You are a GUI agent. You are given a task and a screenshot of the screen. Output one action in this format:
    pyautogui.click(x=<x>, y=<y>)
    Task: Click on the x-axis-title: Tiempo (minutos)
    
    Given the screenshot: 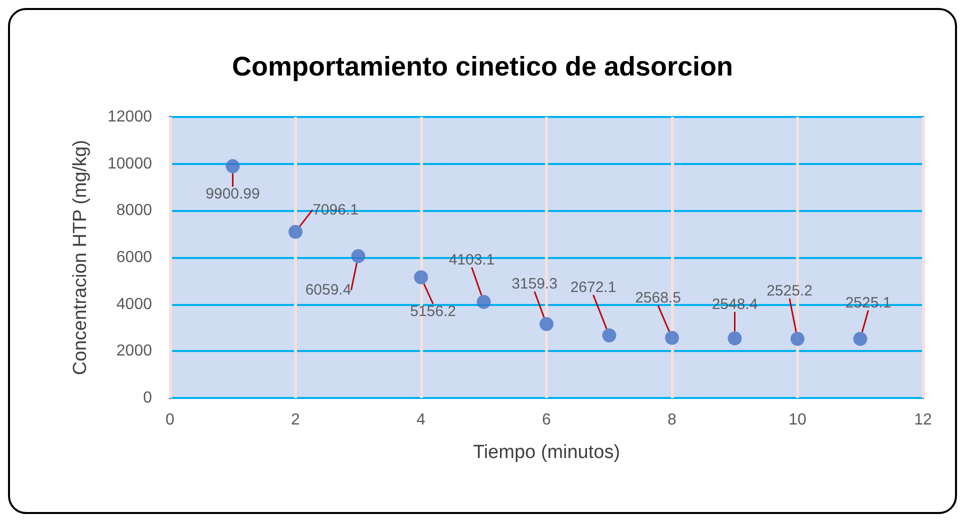 What is the action you would take?
    pyautogui.click(x=546, y=452)
    